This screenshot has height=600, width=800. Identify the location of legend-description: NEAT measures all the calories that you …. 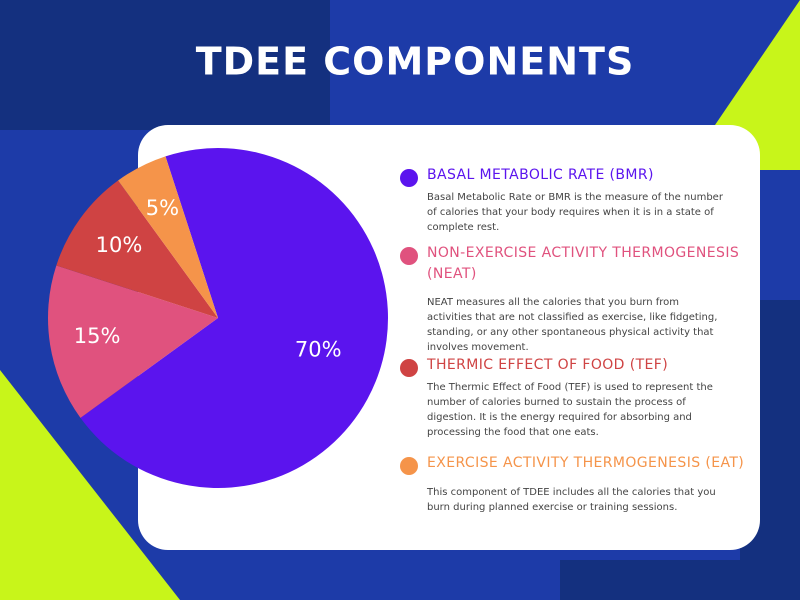
(572, 325).